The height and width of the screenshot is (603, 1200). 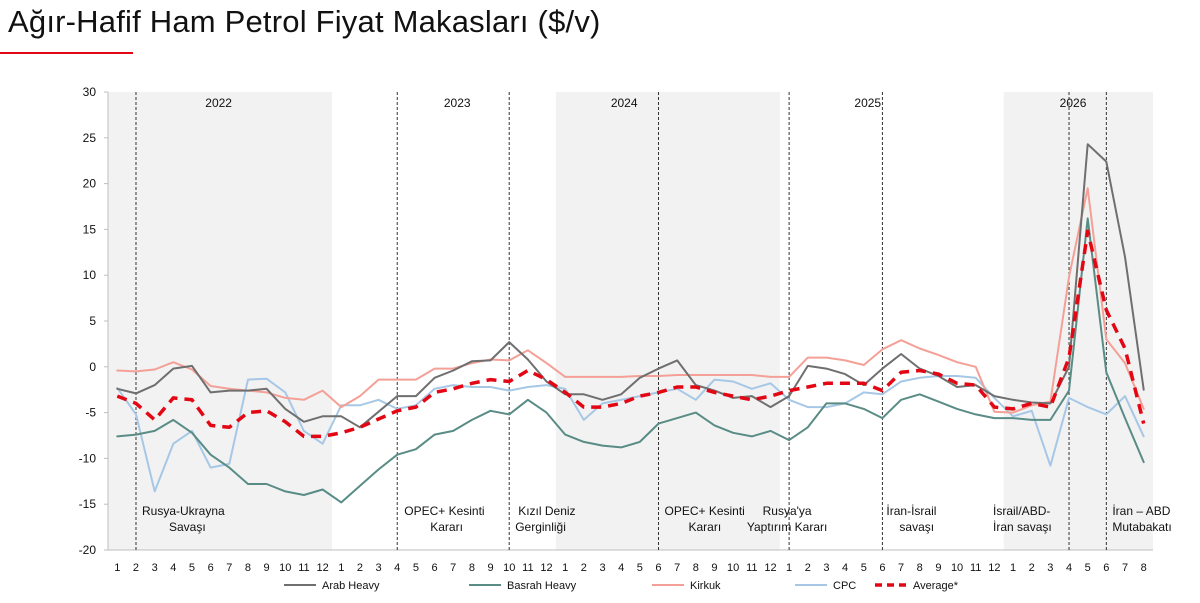 I want to click on event-label-line1: Kızıl Deniz, so click(x=546, y=511).